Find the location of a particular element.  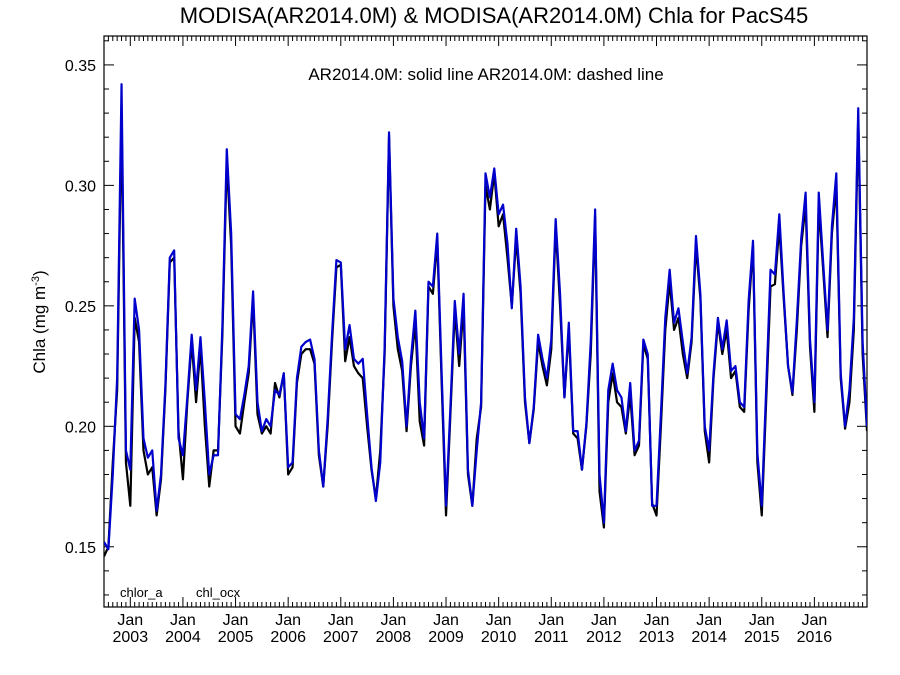

y-tick-label: 0.35 is located at coordinates (80, 66).